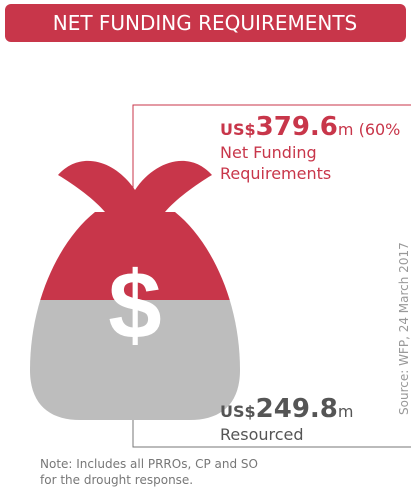 Image resolution: width=411 pixels, height=492 pixels. What do you see at coordinates (404, 328) in the screenshot?
I see `source-text: Source: WFP, 24 March 2017` at bounding box center [404, 328].